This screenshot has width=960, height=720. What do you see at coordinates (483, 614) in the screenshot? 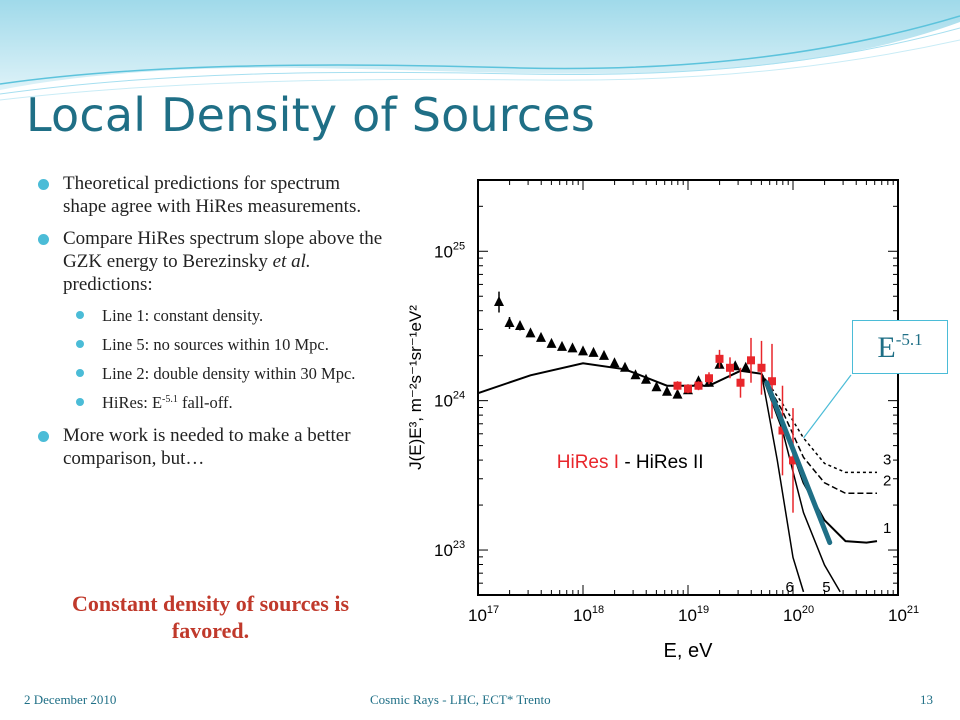
I see `x-tick-label: 1017` at bounding box center [483, 614].